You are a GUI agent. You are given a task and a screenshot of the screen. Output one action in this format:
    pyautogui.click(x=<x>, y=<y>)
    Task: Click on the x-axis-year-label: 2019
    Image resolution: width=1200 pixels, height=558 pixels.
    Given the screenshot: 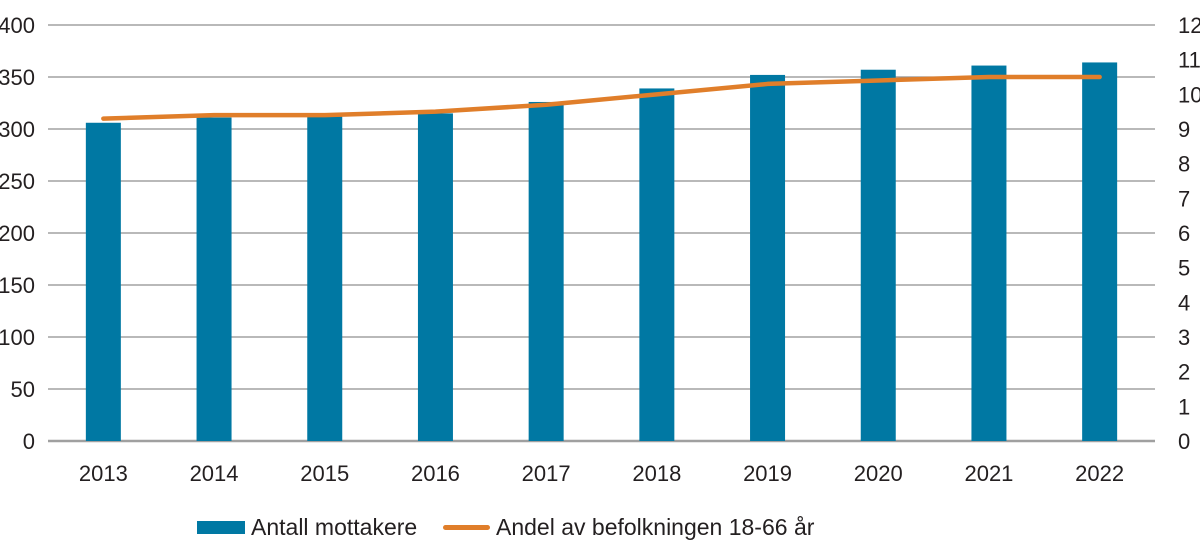 What is the action you would take?
    pyautogui.click(x=767, y=473)
    